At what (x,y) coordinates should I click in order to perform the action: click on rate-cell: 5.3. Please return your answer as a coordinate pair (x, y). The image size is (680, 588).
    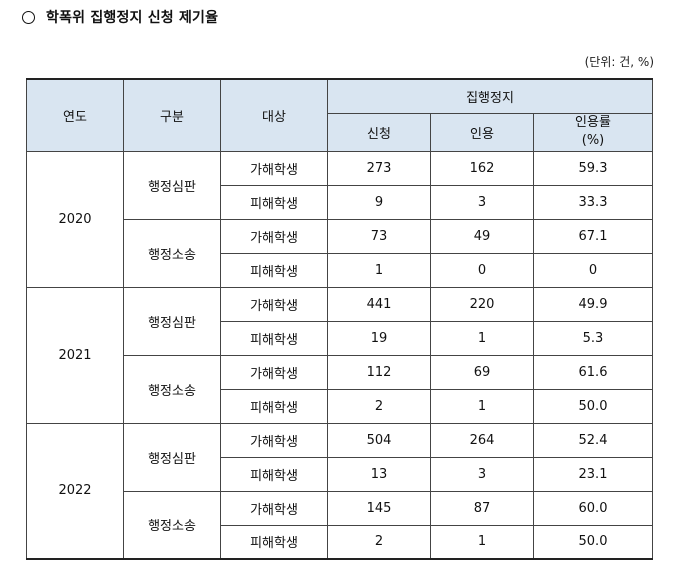
    Looking at the image, I should click on (593, 338).